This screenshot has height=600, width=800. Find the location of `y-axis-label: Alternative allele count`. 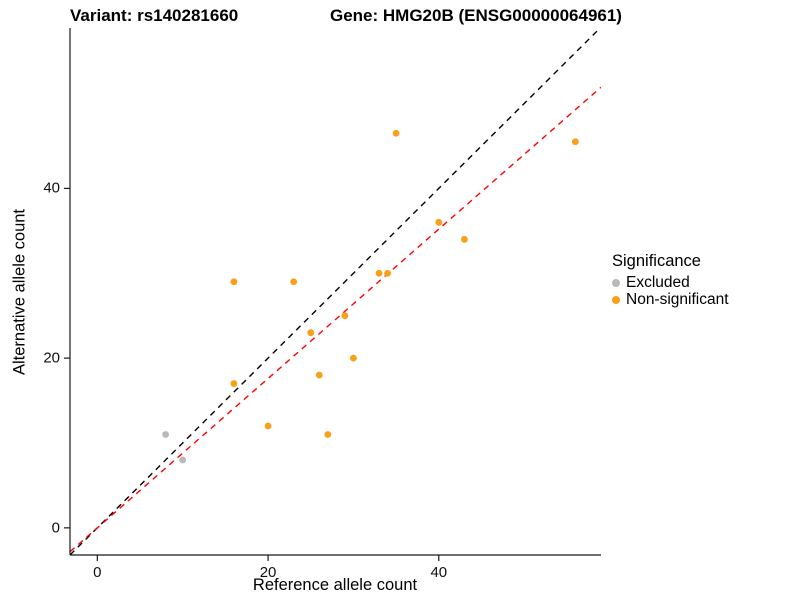

y-axis-label: Alternative allele count is located at coordinates (19, 292).